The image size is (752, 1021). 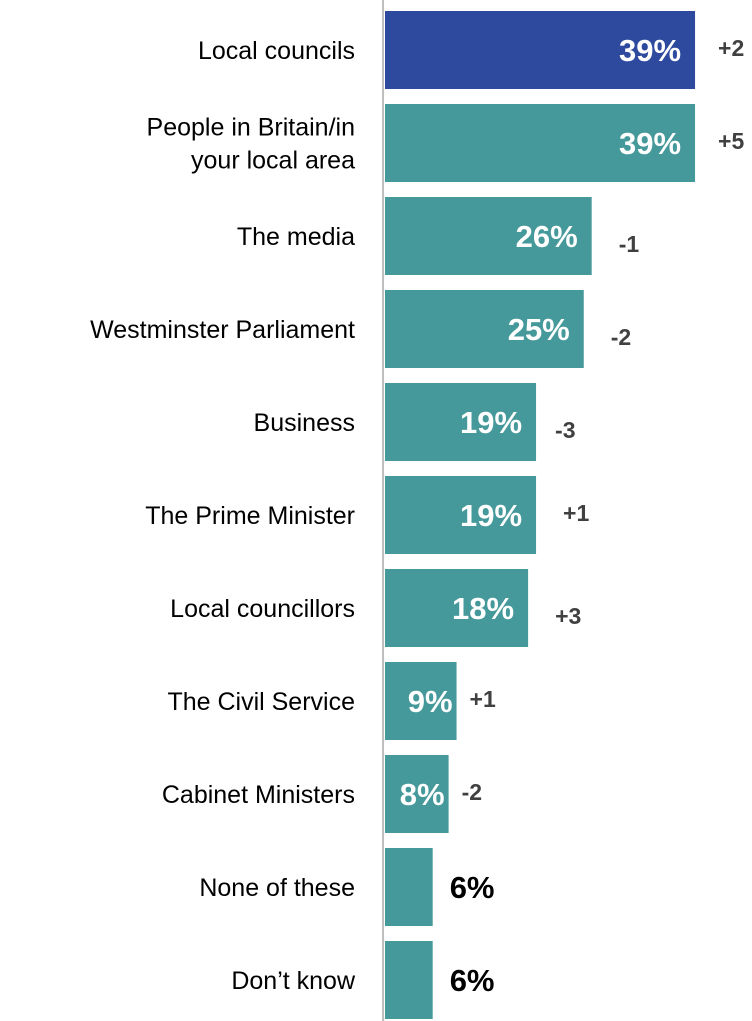 I want to click on change-label-5: +1, so click(x=576, y=513).